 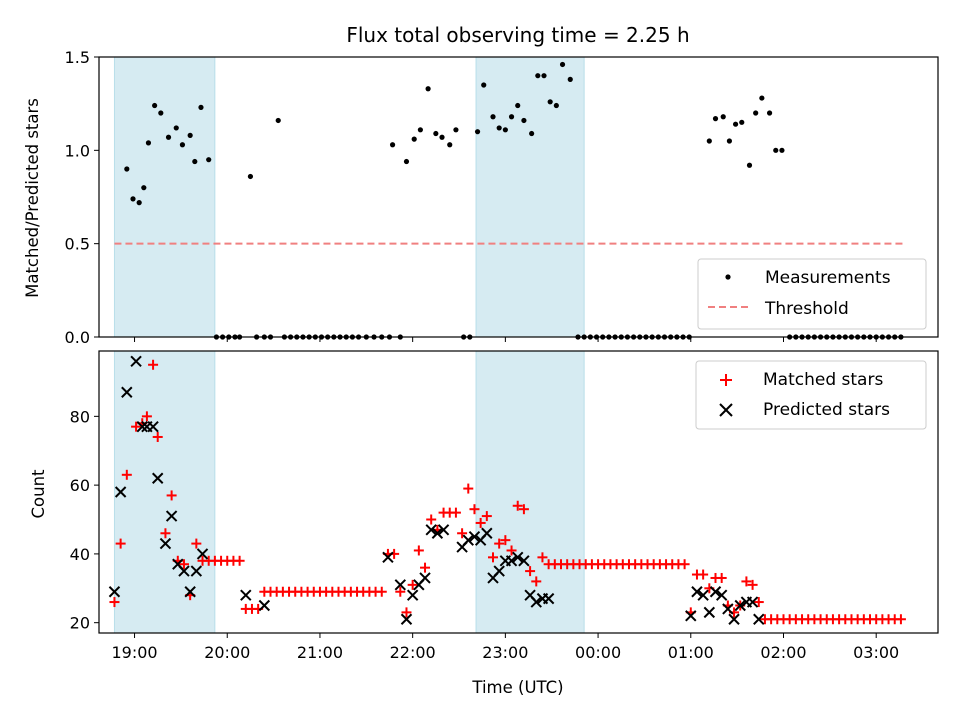 I want to click on legend-marker-predicted, so click(x=726, y=410).